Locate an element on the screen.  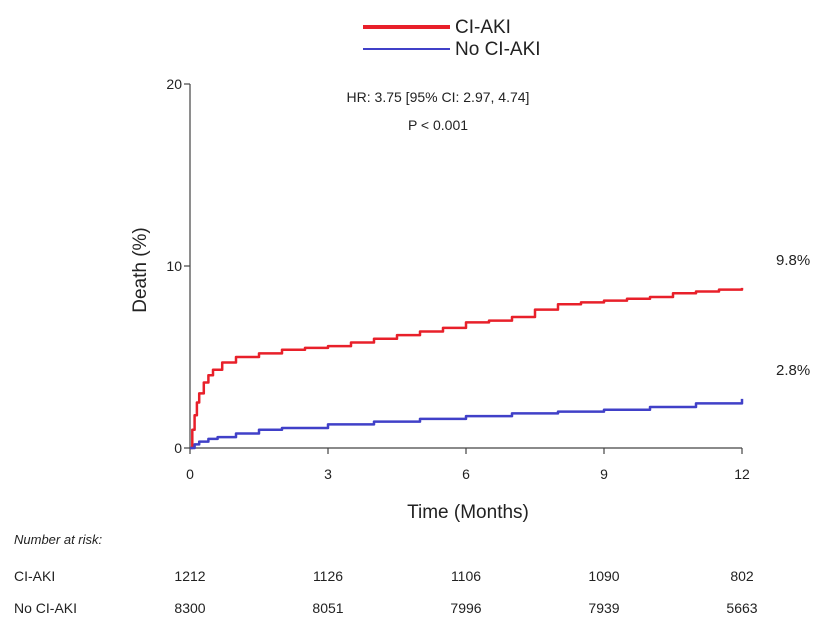
risk-values: 1212 1126 1106 1090 802 8300 8051 7996 7939 5663 is located at coordinates (465, 592).